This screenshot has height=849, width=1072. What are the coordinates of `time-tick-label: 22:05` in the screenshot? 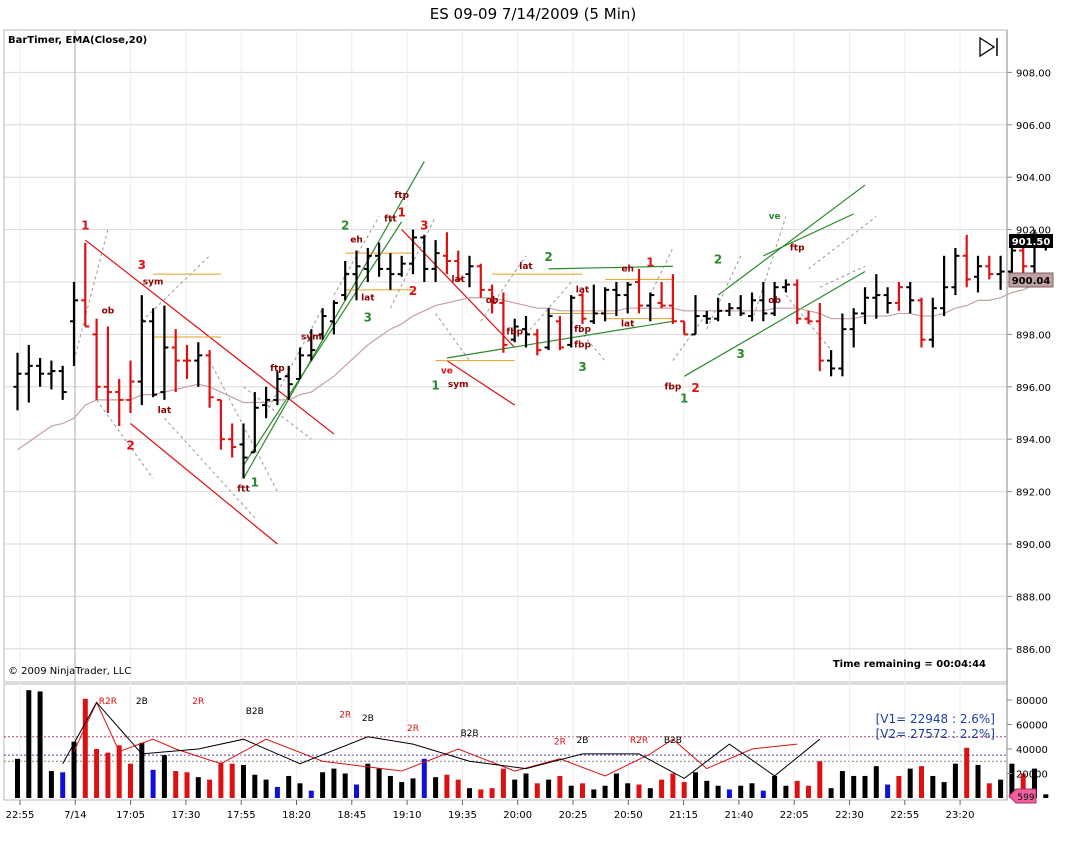 It's located at (794, 815).